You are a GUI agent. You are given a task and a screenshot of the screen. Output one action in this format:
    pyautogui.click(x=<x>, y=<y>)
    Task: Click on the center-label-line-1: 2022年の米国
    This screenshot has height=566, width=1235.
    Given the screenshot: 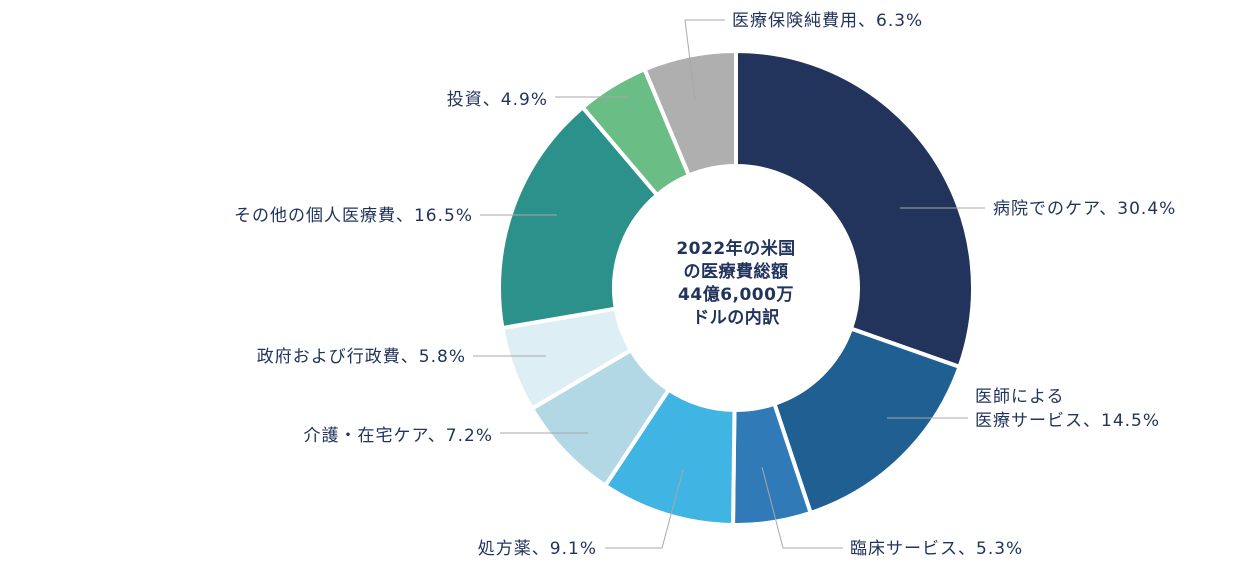 What is the action you would take?
    pyautogui.click(x=735, y=248)
    